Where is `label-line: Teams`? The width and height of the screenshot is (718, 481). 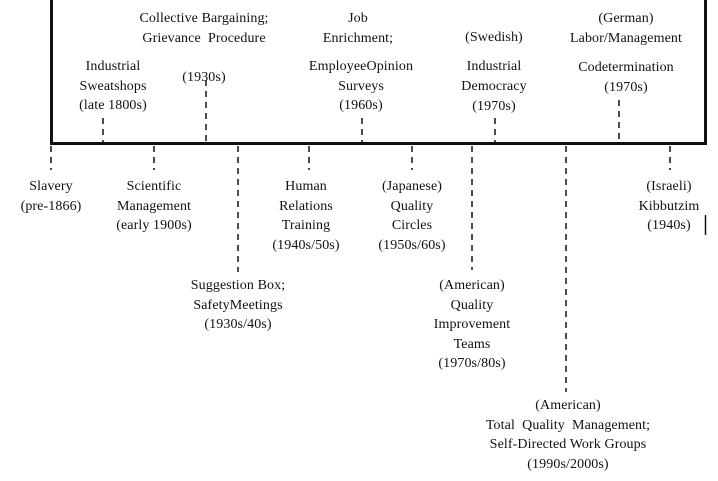
label-line: Teams is located at coordinates (472, 344).